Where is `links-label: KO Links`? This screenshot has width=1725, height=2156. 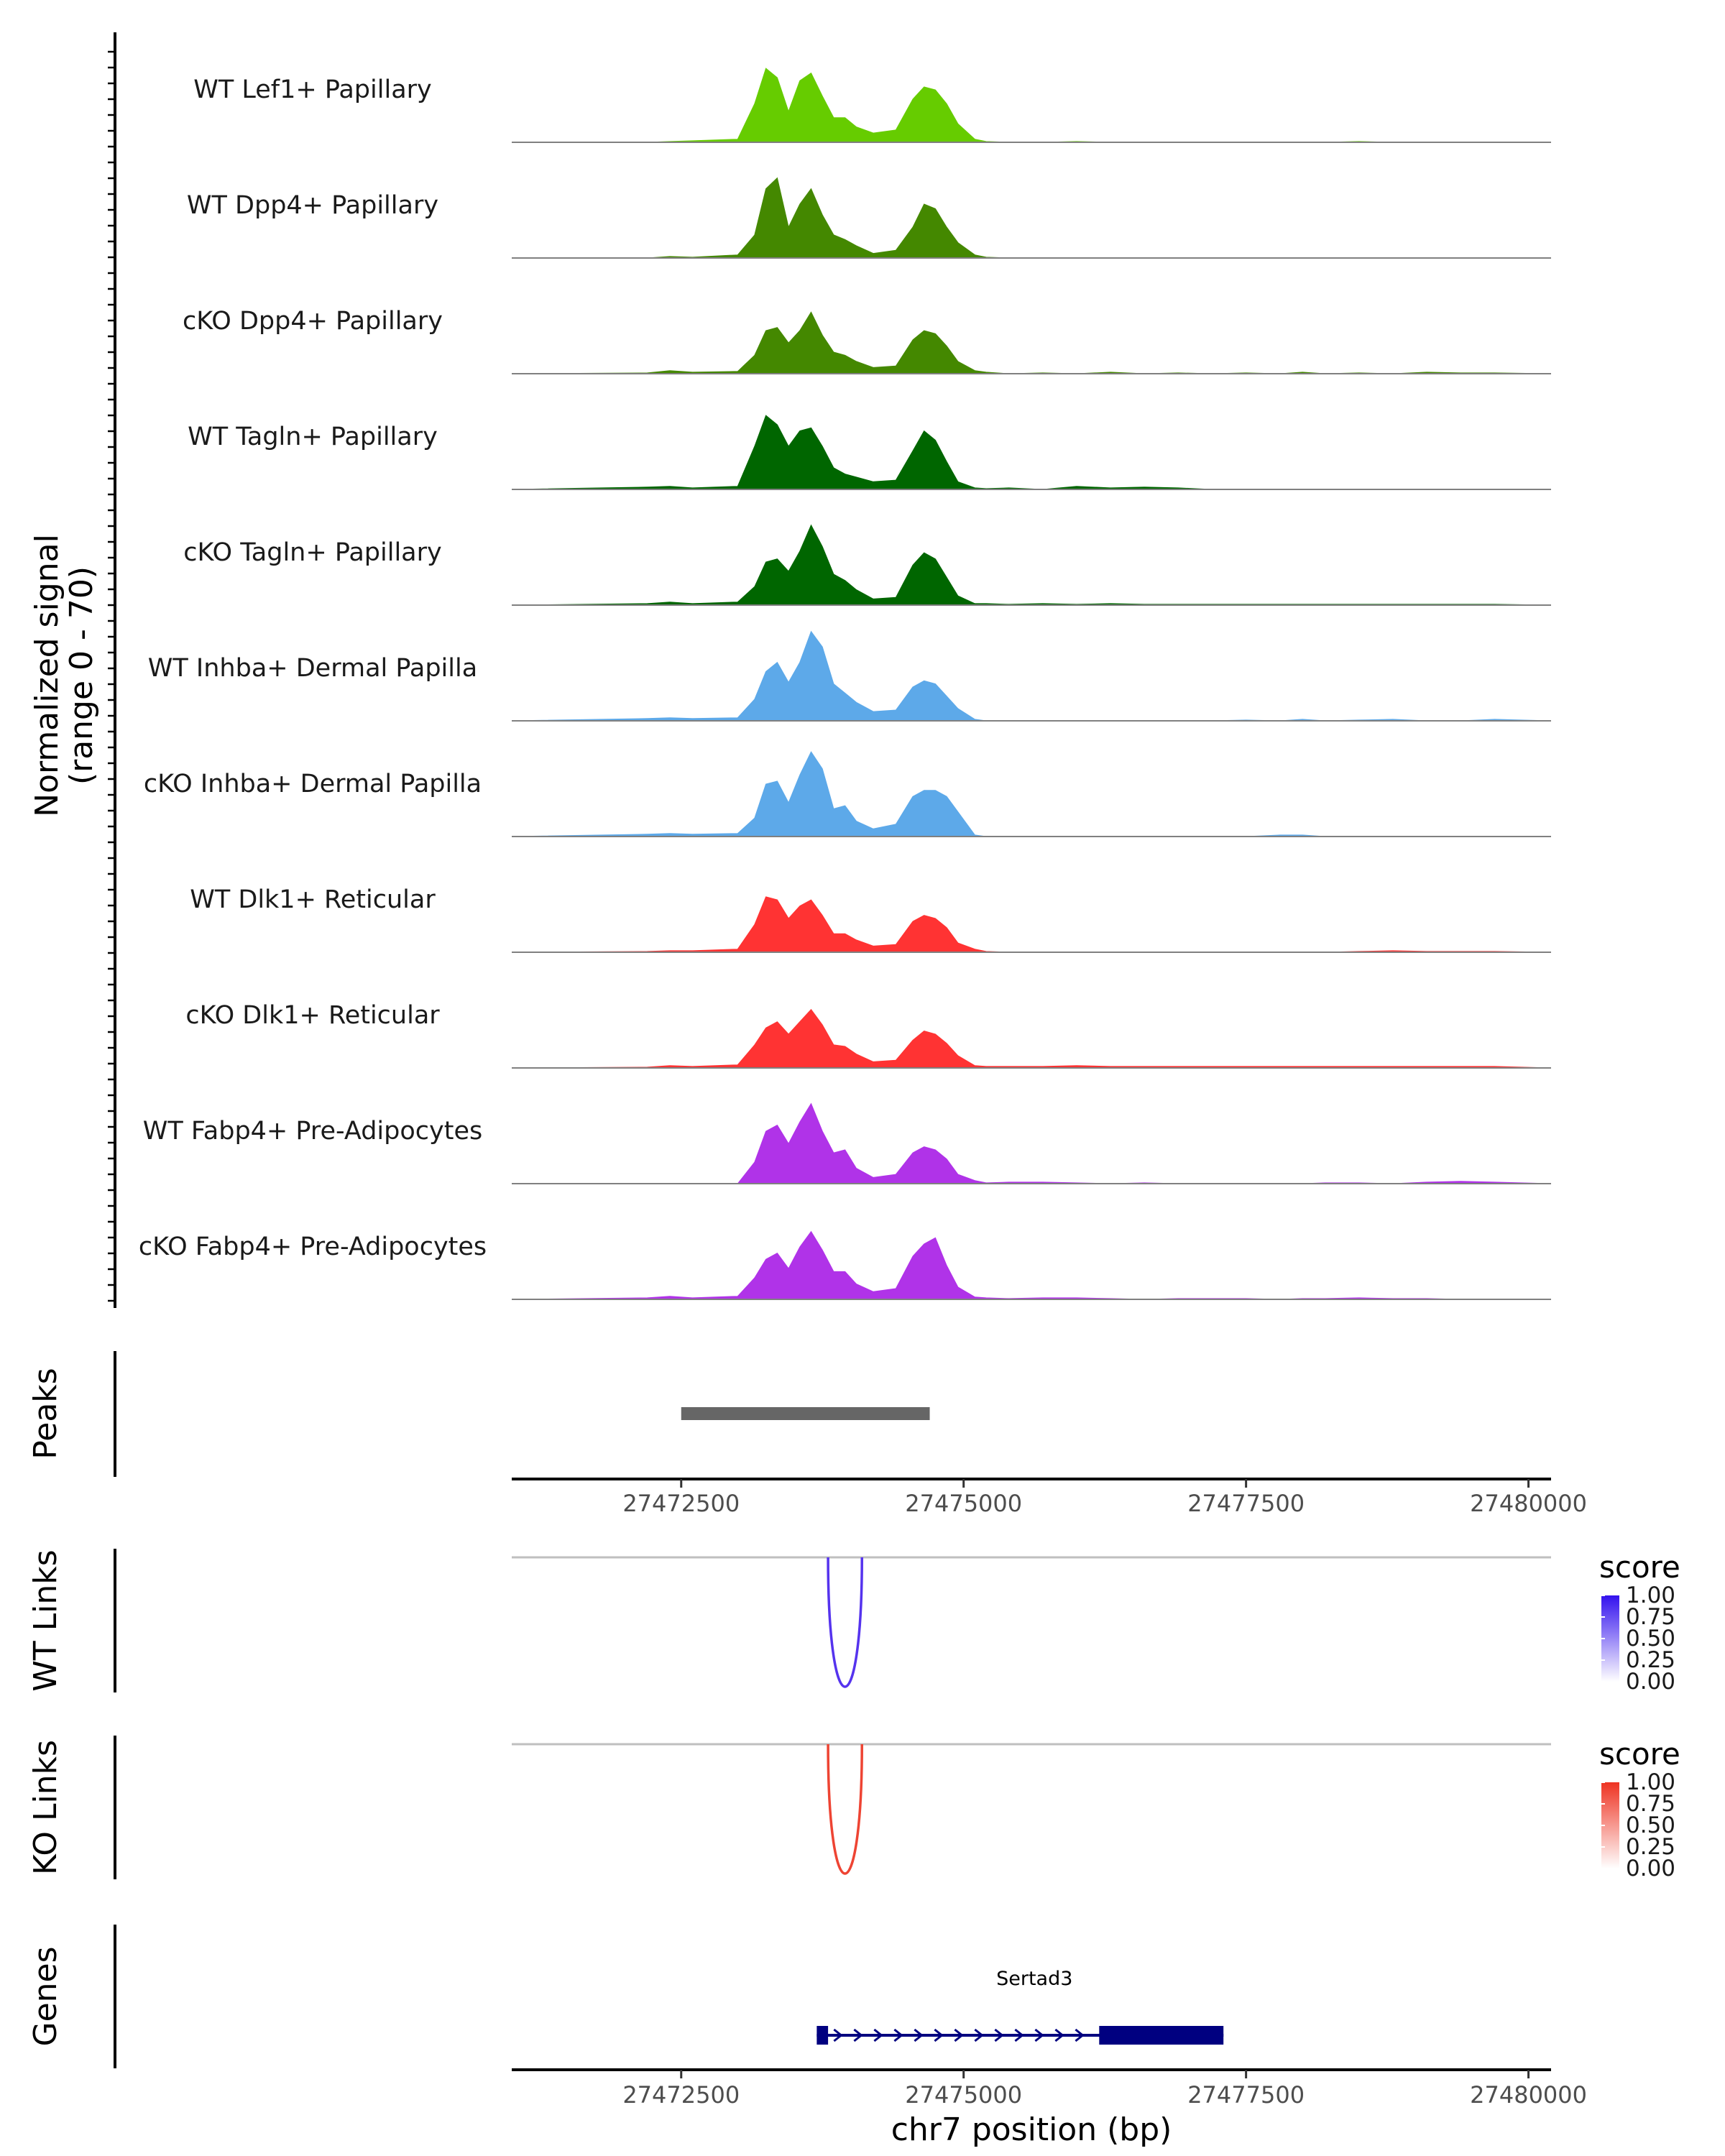
links-label: KO Links is located at coordinates (45, 1807).